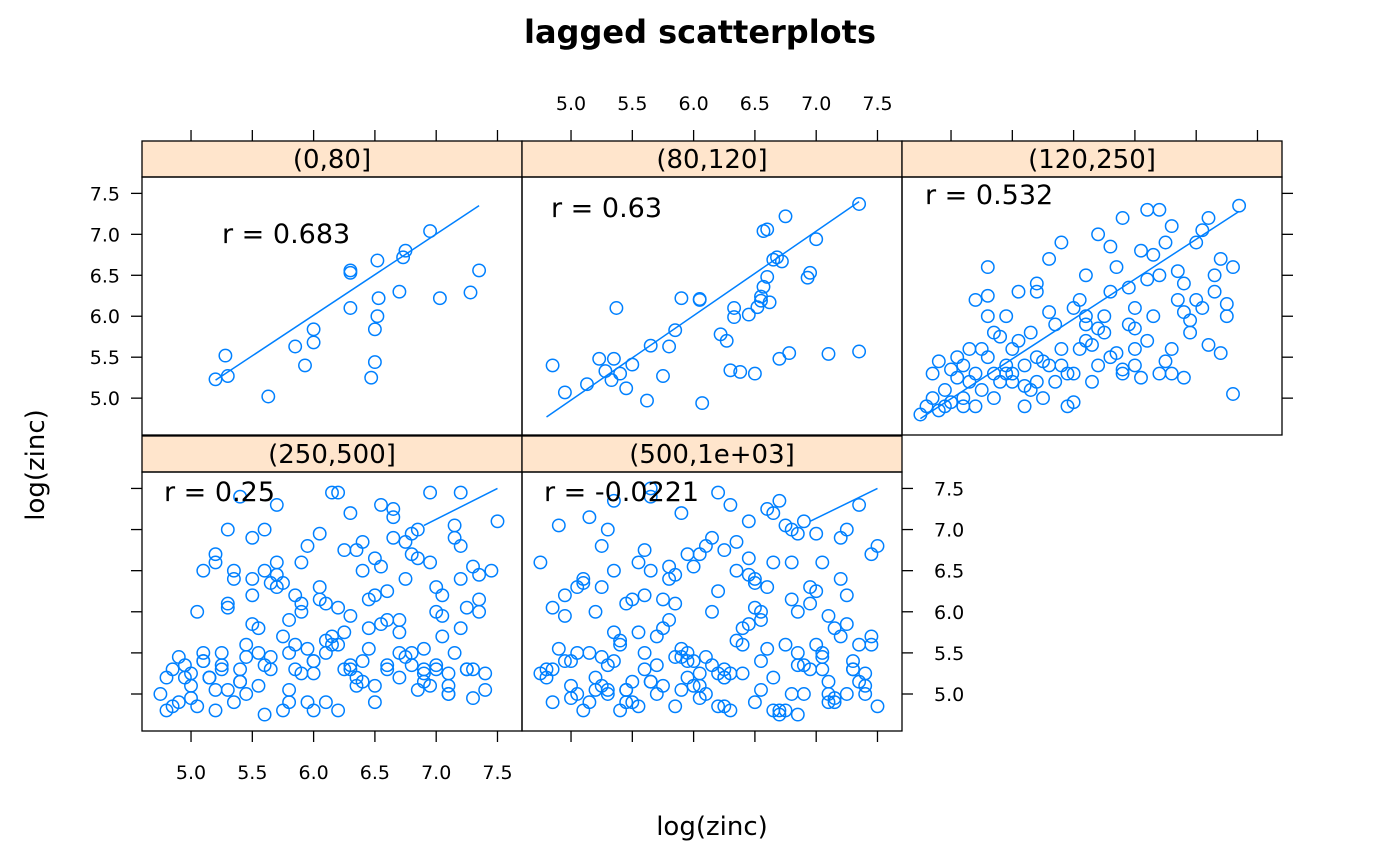 This screenshot has height=866, width=1400. Describe the element at coordinates (712, 288) in the screenshot. I see `panel-2: (80,120] r = 0.63` at that location.